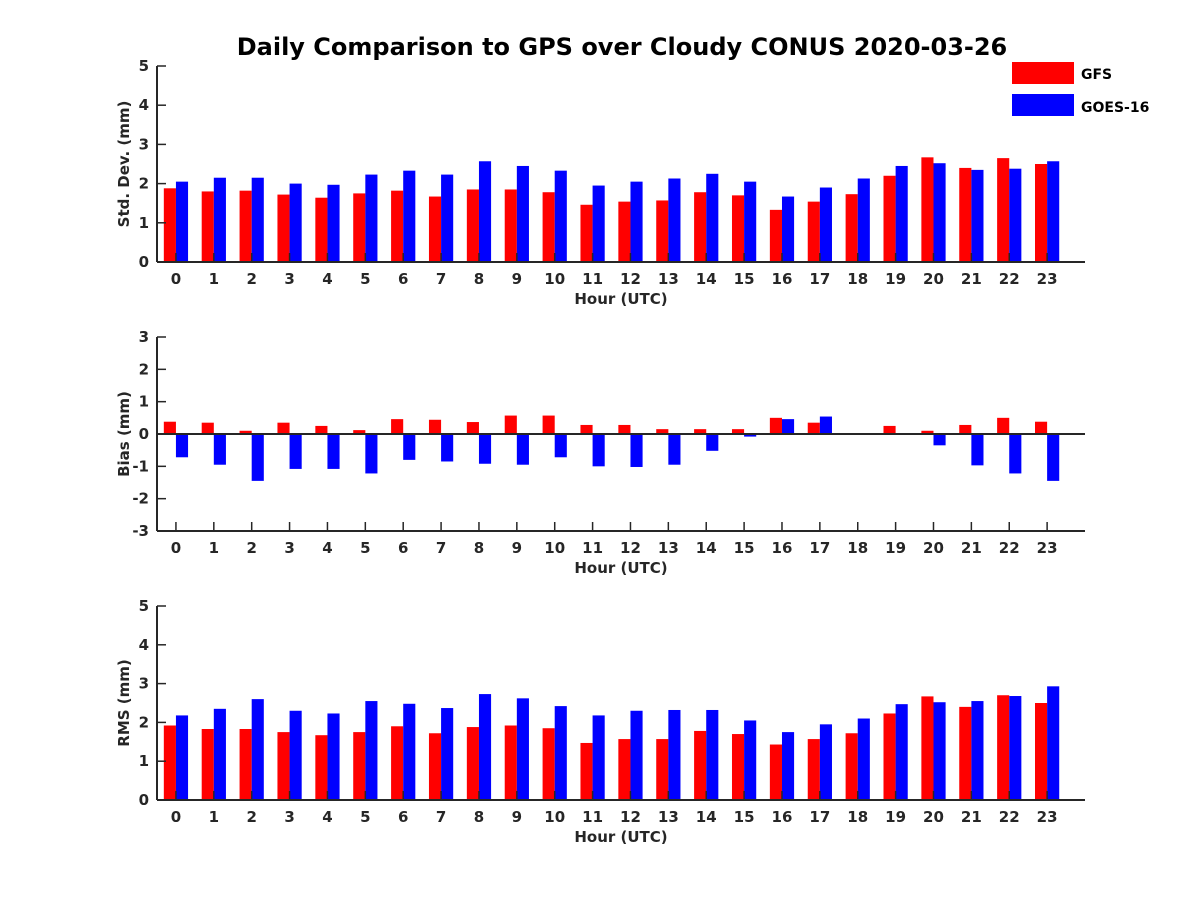 Image resolution: width=1200 pixels, height=900 pixels. I want to click on x-tick-label: 4, so click(327, 548).